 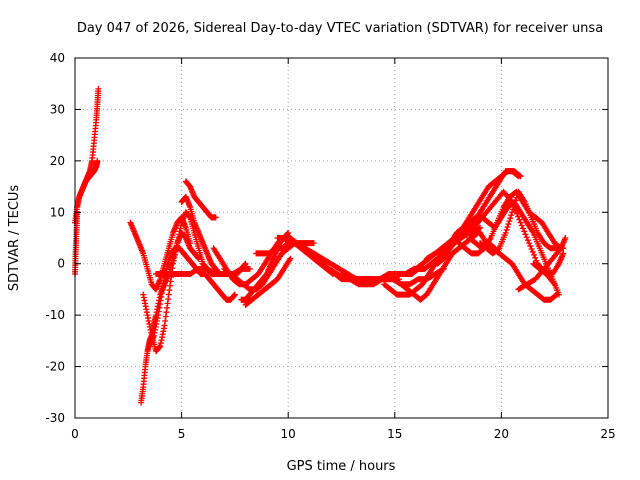 I want to click on y-tick-label: 20, so click(x=57, y=161).